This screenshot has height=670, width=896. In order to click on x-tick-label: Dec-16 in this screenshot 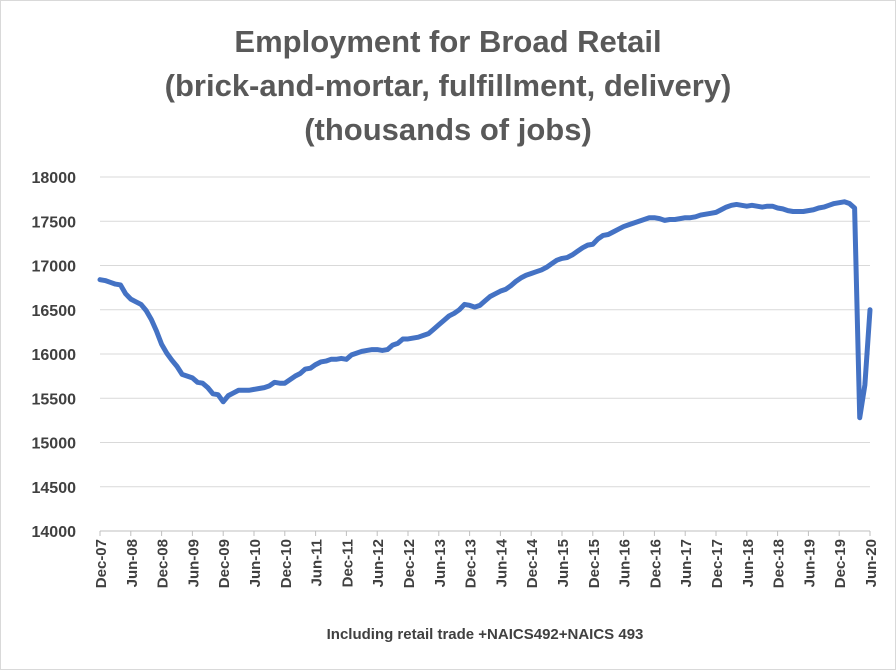, I will do `click(655, 563)`.